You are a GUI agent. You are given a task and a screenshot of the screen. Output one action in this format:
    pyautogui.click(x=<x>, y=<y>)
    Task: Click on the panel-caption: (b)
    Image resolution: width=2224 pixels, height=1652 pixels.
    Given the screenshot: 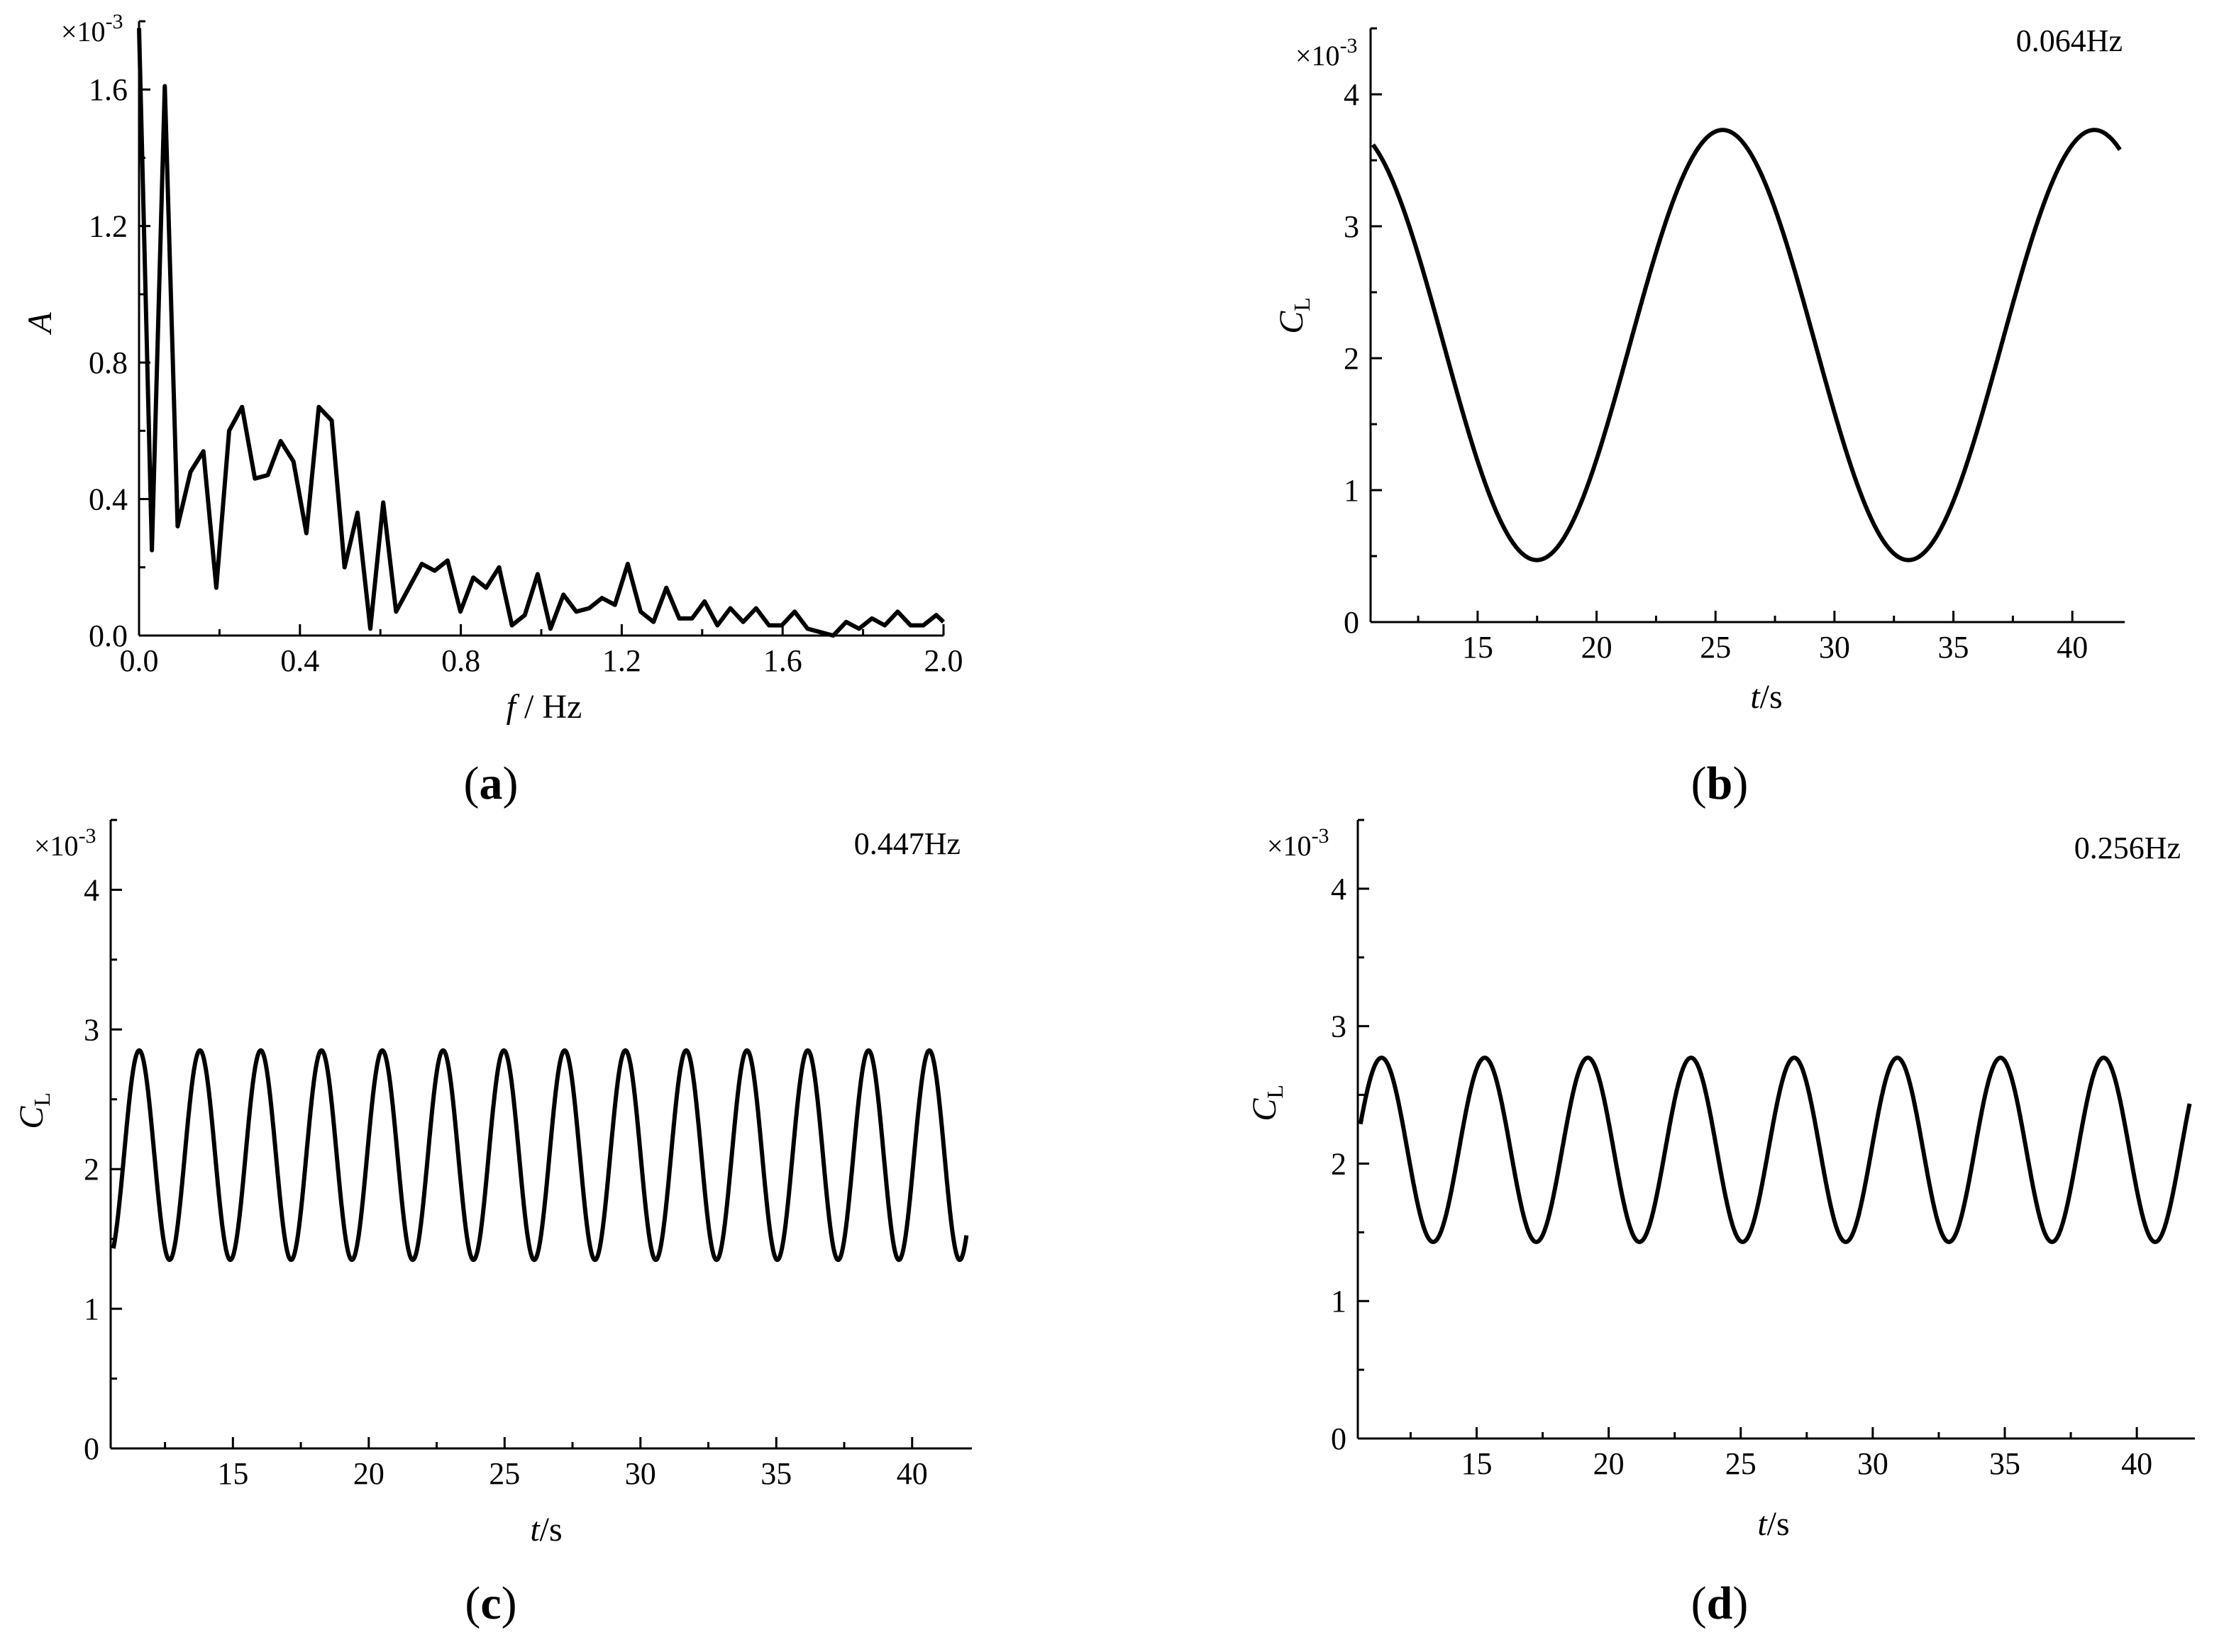 What is the action you would take?
    pyautogui.click(x=1720, y=783)
    